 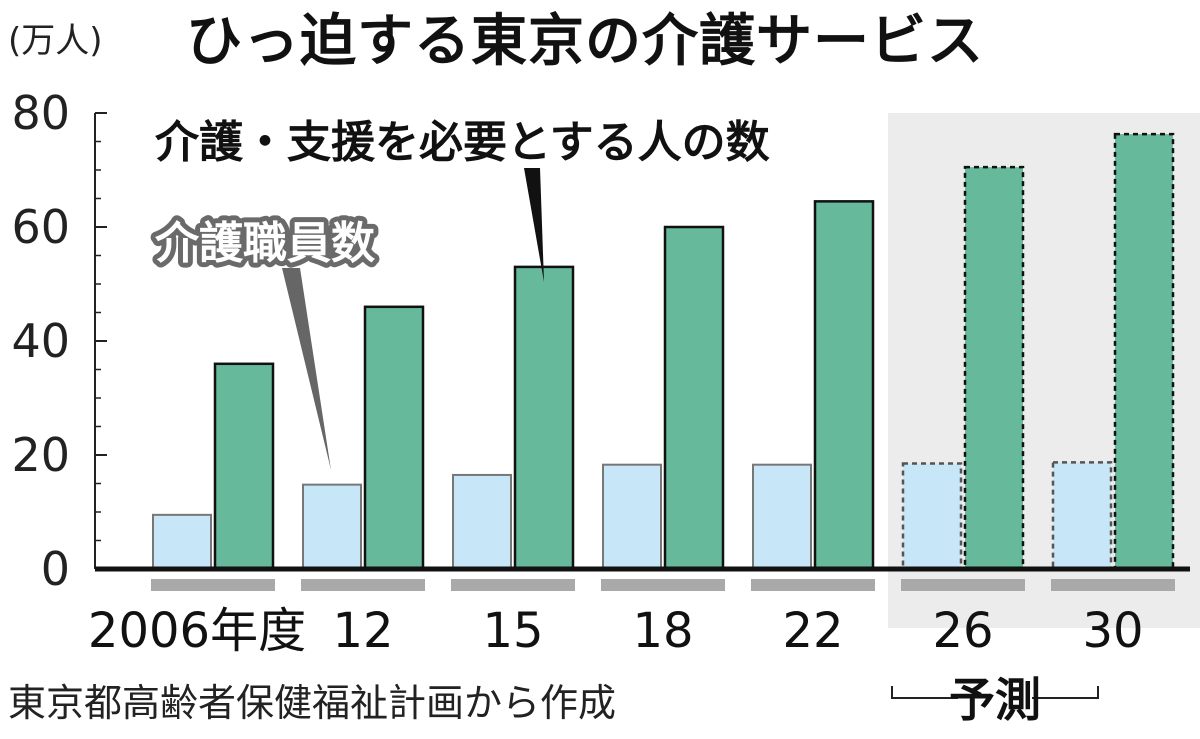 I want to click on legend-staff-label: 介護職員数, so click(x=265, y=243).